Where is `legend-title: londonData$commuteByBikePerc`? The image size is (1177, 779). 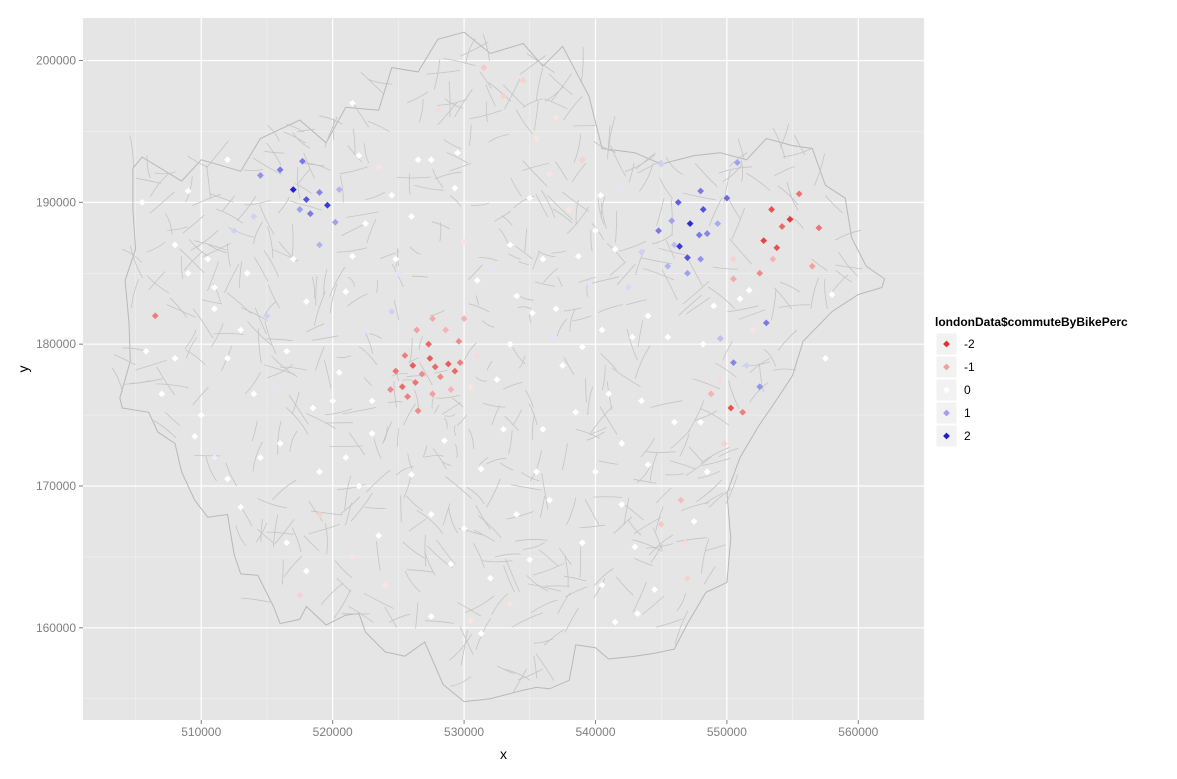
legend-title: londonData$commuteByBikePerc is located at coordinates (1031, 322).